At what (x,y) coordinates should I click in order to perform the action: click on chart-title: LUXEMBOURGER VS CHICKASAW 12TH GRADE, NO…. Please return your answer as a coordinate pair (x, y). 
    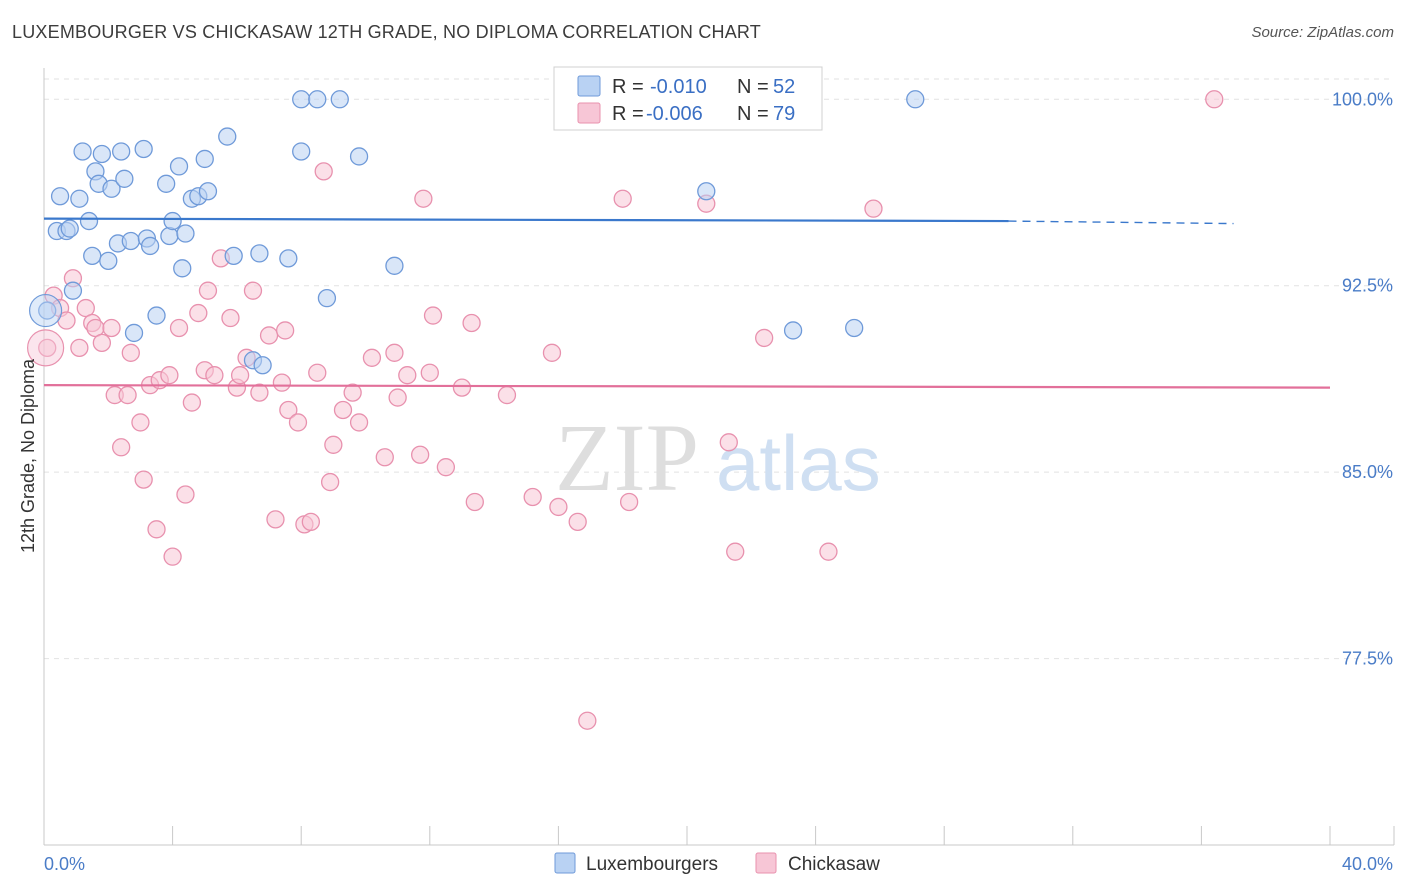
    Looking at the image, I should click on (386, 32).